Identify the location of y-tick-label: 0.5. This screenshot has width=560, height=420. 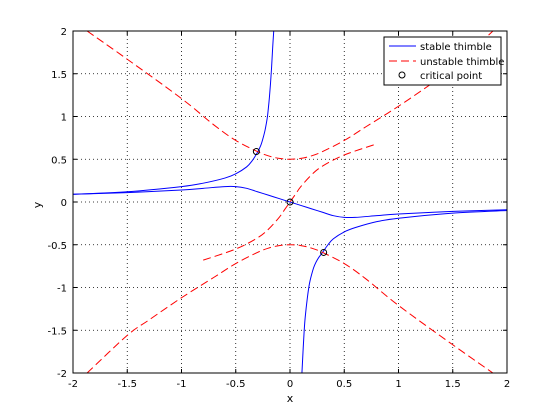
(59, 160).